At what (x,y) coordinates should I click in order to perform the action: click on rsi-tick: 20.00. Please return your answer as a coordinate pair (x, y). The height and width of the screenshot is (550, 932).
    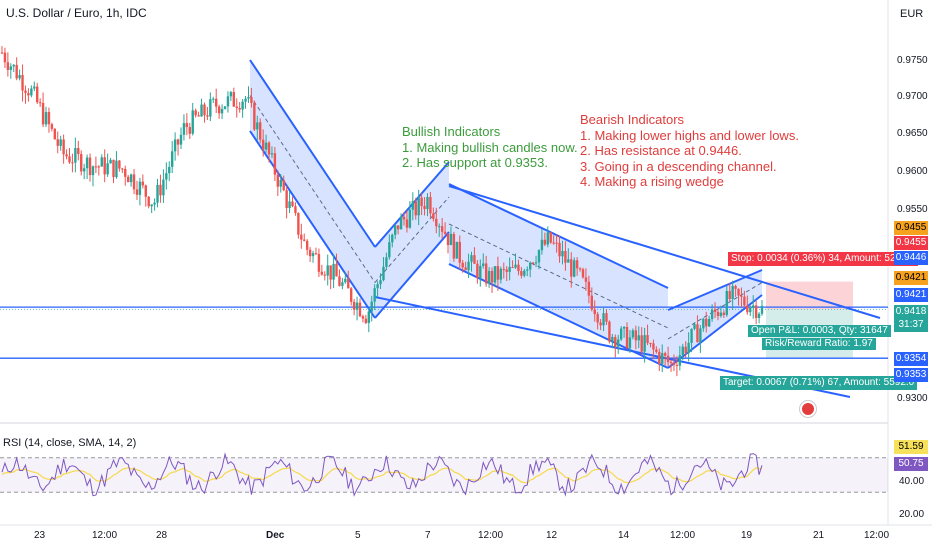
    Looking at the image, I should click on (912, 514).